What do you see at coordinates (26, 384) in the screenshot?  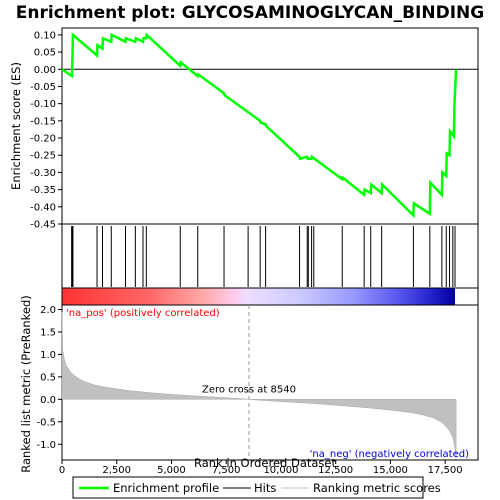 I see `rank-y-axis-label: Ranked list metric (PreRanked)` at bounding box center [26, 384].